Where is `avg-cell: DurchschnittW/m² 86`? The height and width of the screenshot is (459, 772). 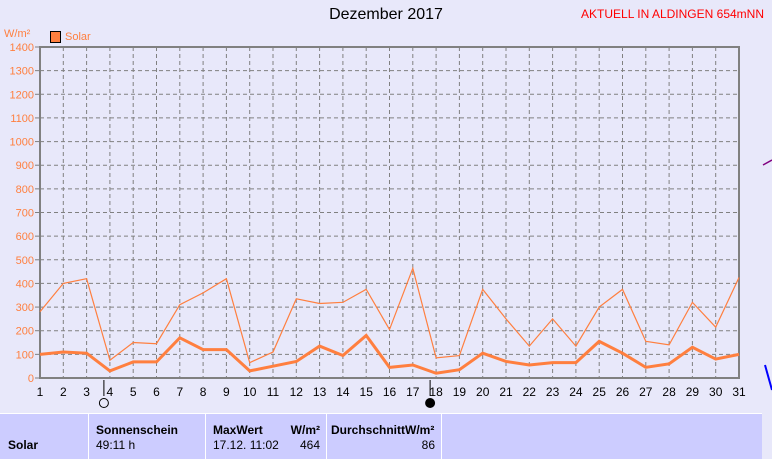 avg-cell: DurchschnittW/m² 86 is located at coordinates (384, 436).